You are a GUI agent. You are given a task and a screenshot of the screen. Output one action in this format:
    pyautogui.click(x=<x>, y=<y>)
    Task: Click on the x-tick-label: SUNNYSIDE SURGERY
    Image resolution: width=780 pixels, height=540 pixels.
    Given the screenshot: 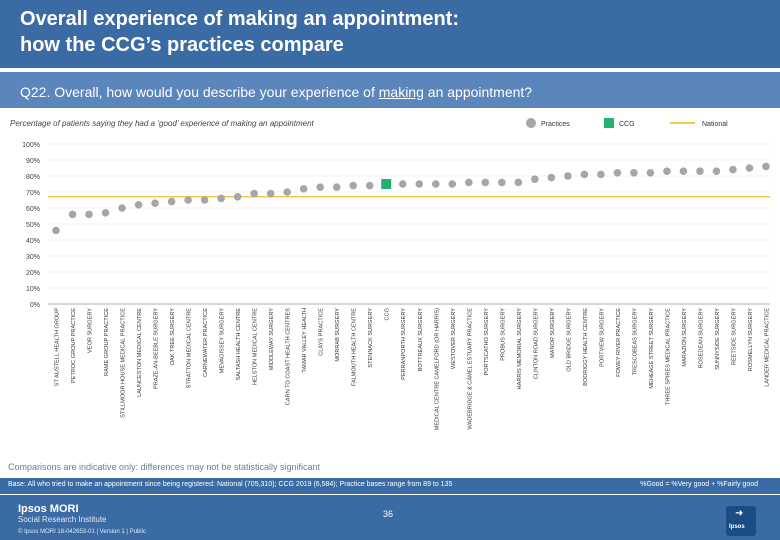 What is the action you would take?
    pyautogui.click(x=718, y=339)
    